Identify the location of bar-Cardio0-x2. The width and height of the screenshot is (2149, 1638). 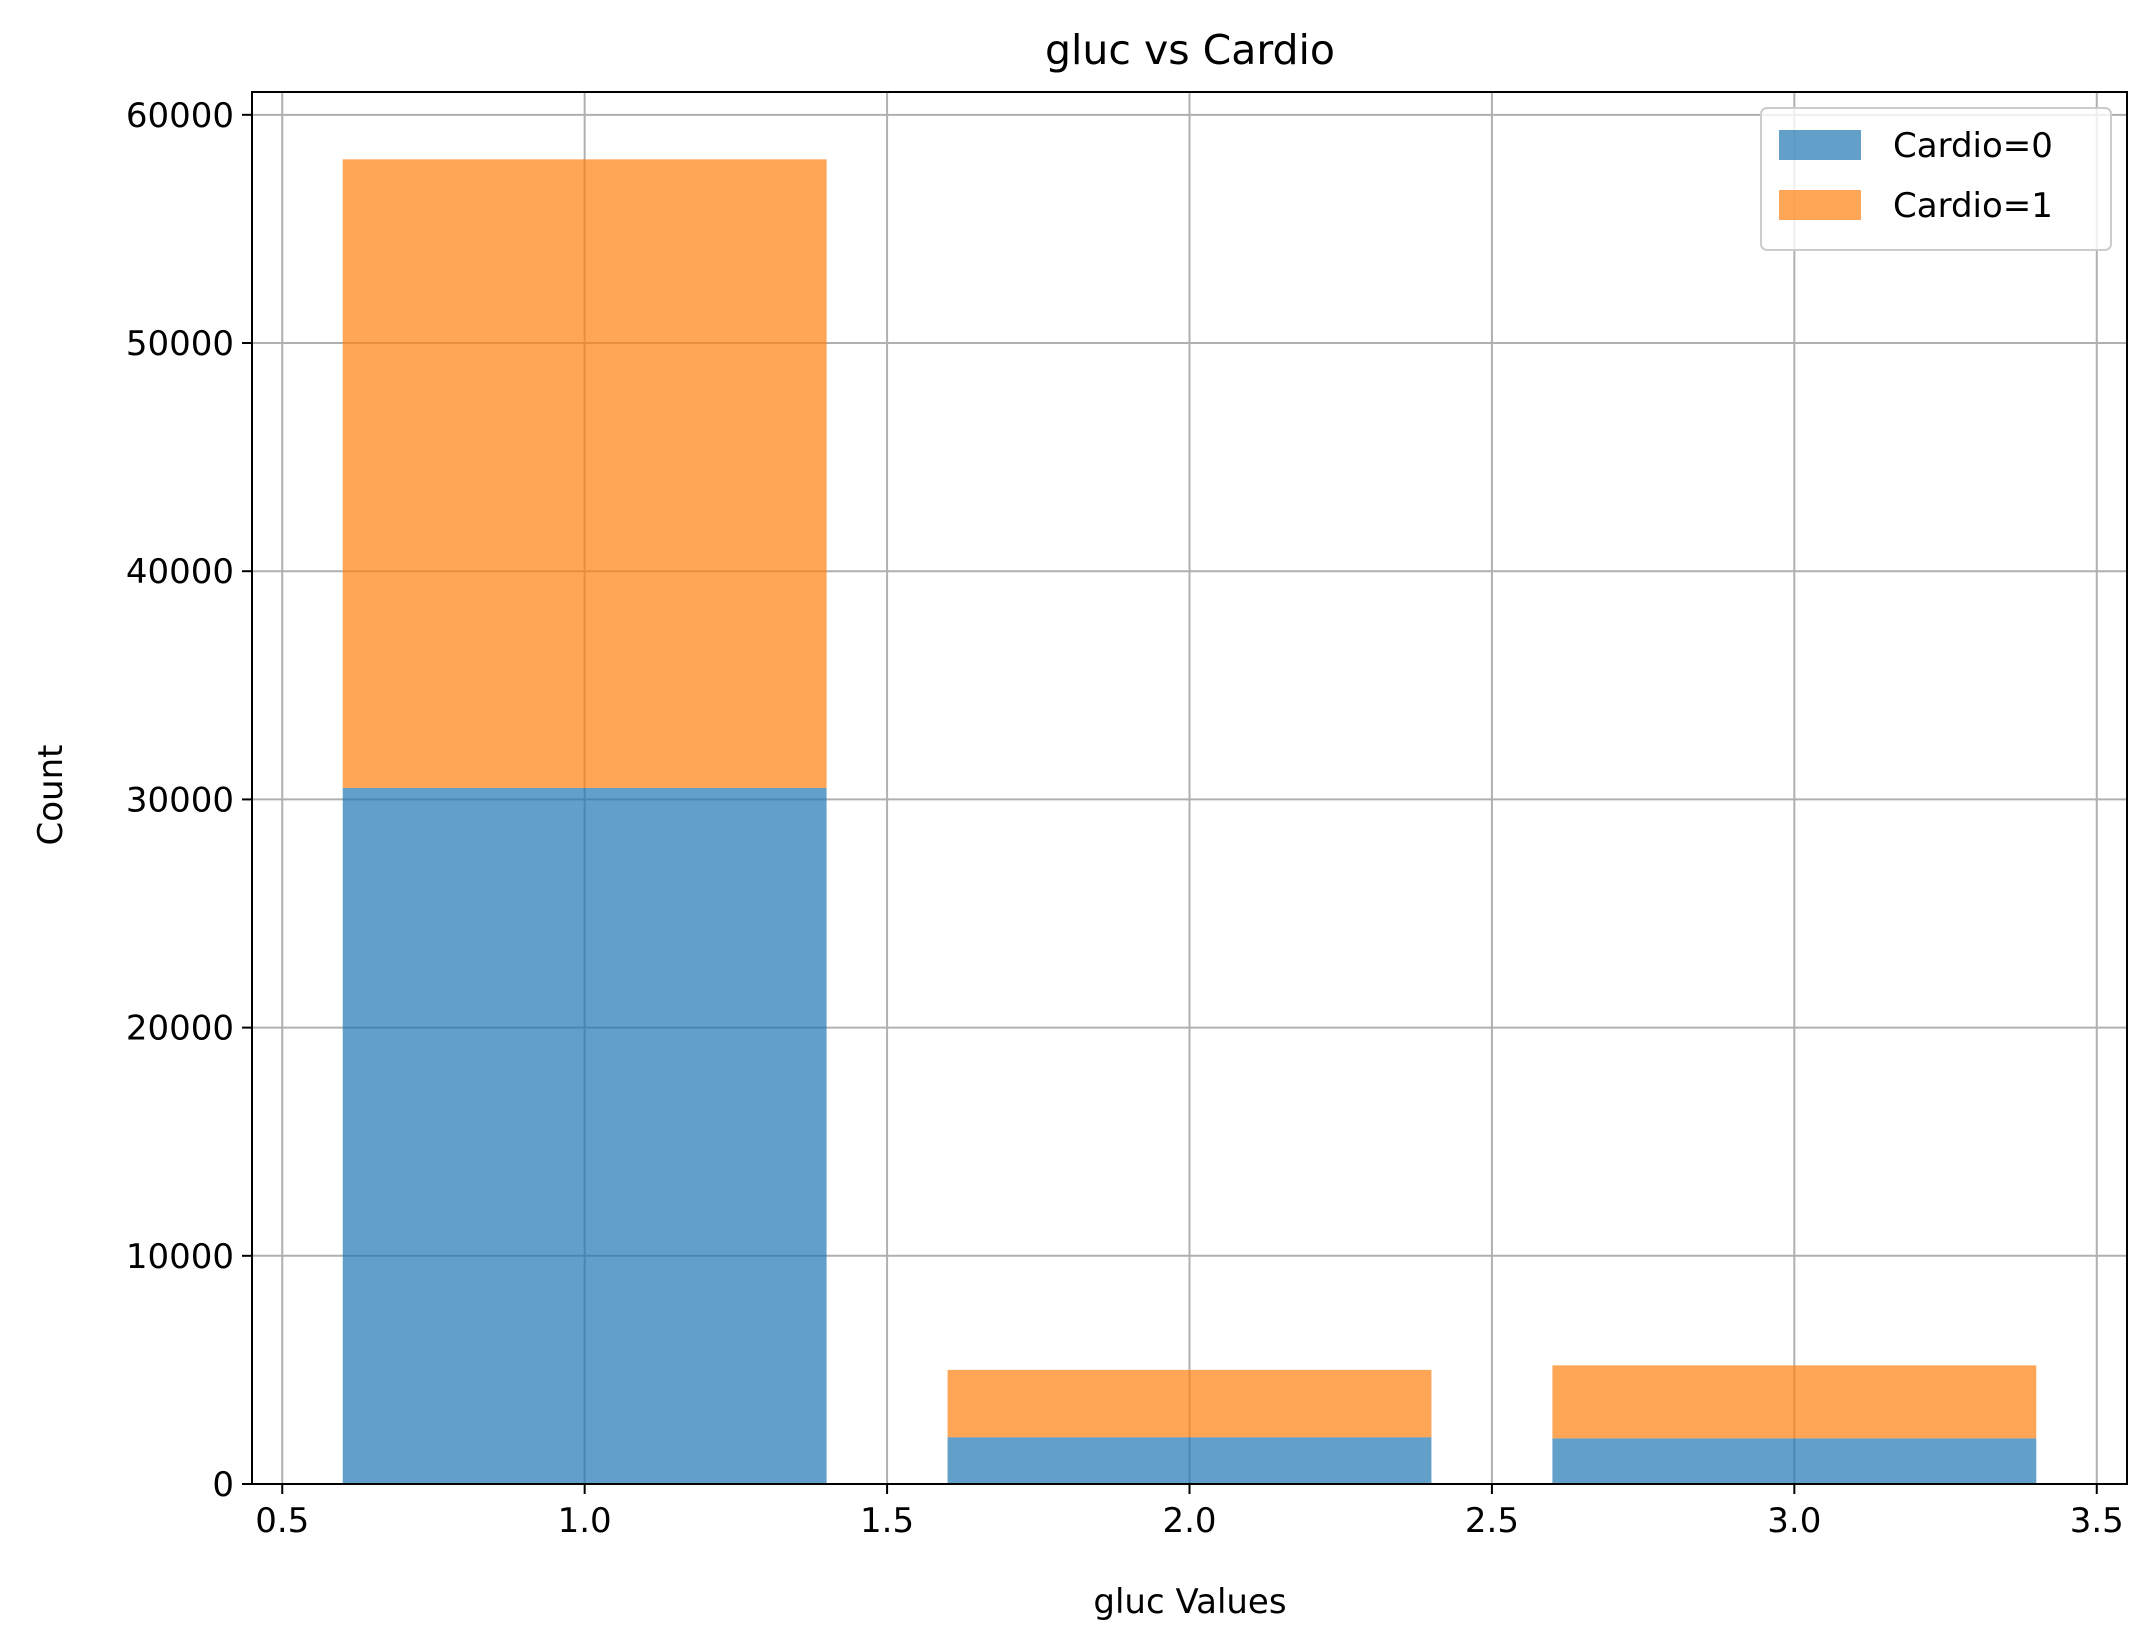
(1189, 1460).